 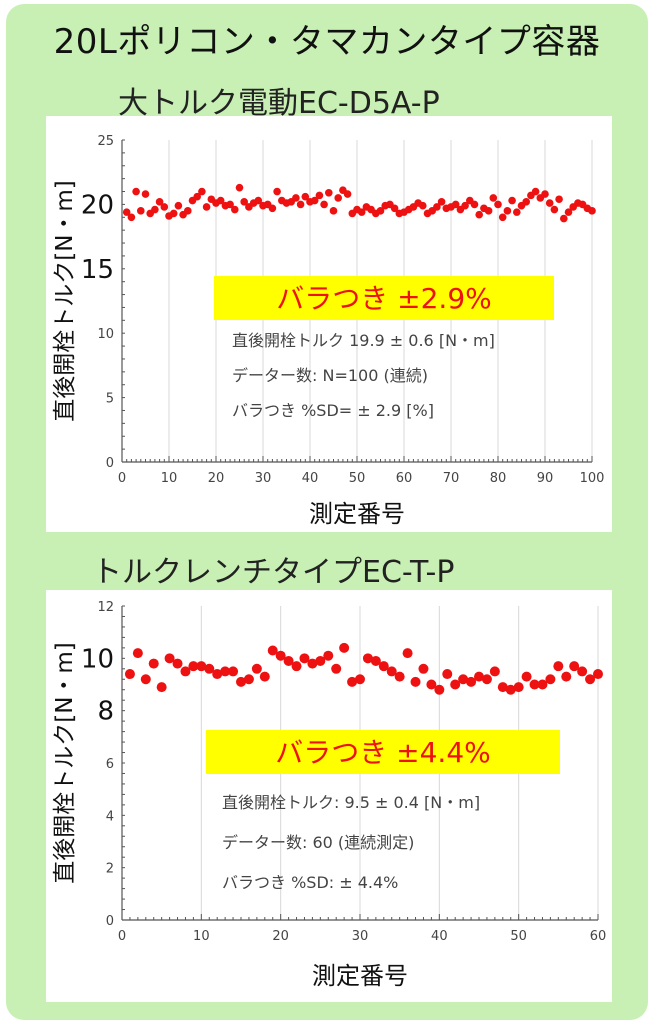 I want to click on chart2-highlight-box, so click(x=383, y=752).